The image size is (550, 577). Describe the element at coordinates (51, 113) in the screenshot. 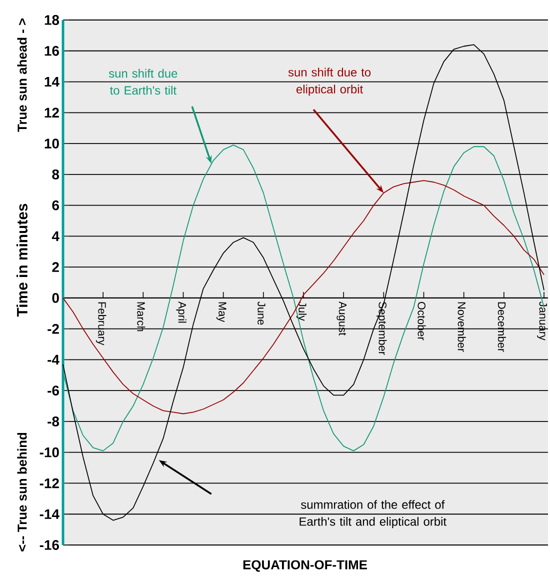

I see `y-tick-label: 12` at that location.